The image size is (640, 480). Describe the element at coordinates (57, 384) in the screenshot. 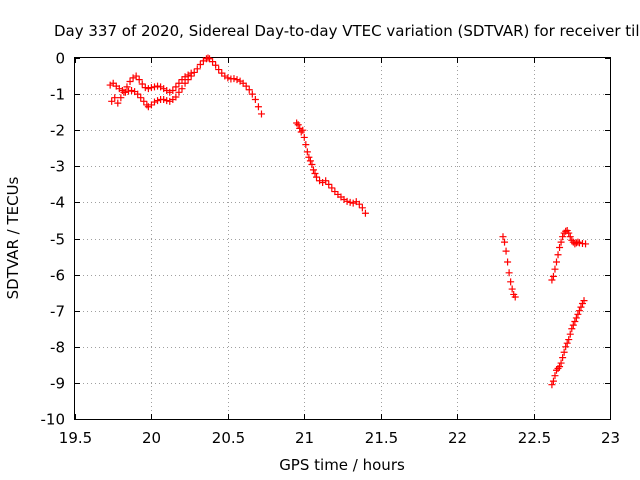

I see `y-tick-label: -9` at that location.